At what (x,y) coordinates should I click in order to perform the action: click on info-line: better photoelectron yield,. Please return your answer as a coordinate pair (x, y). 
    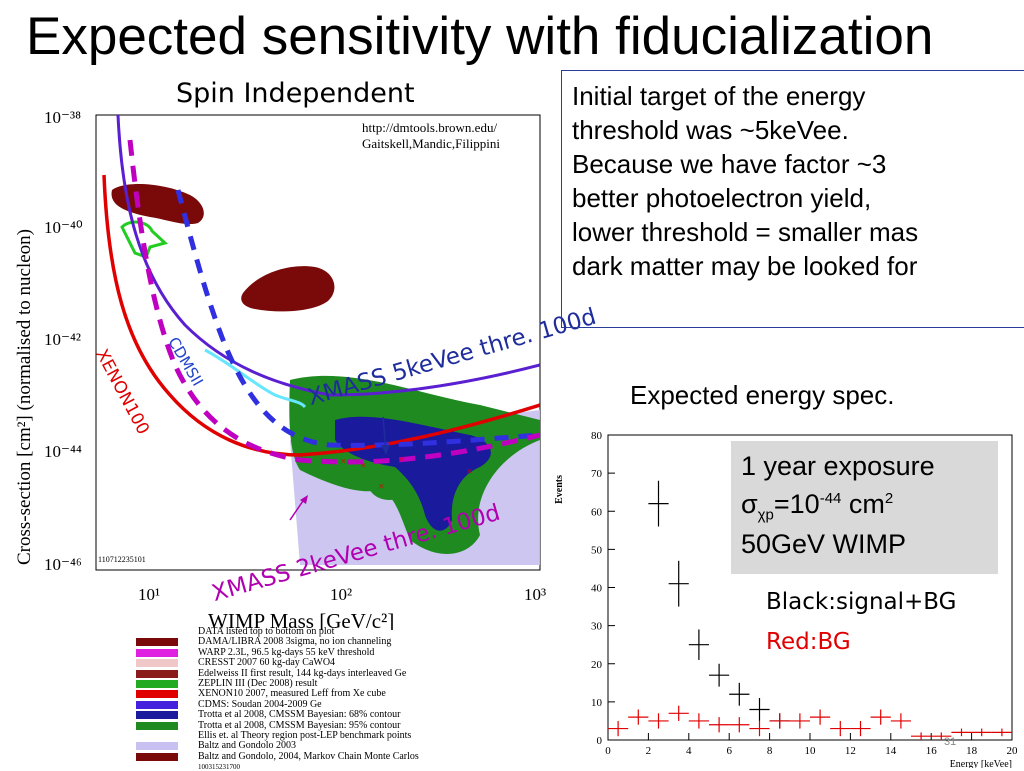
    Looking at the image, I should click on (722, 198).